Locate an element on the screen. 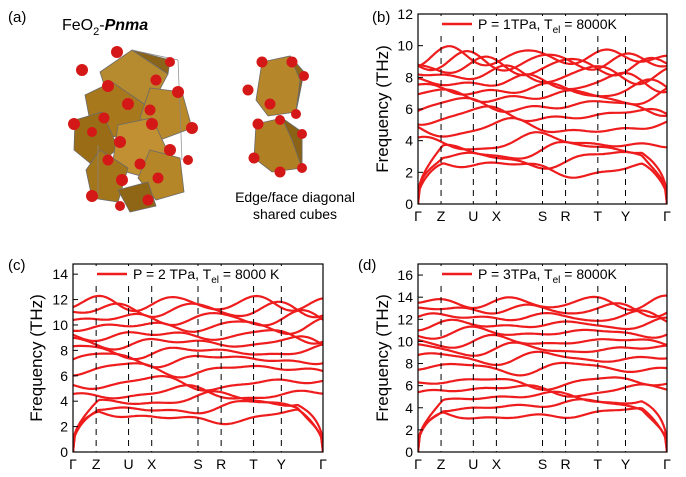 The image size is (686, 477). legend-label-main: P = 3TPa, T is located at coordinates (515, 274).